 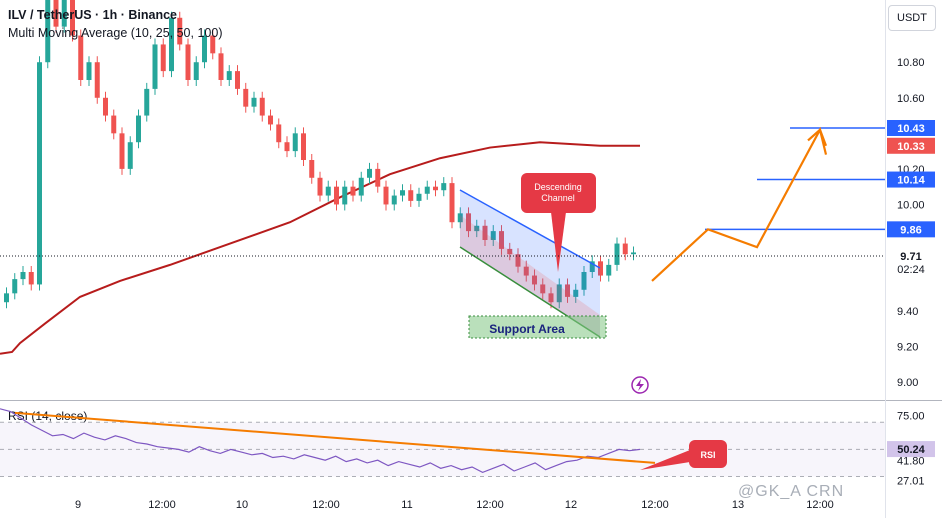 What do you see at coordinates (571, 505) in the screenshot?
I see `time-tick-label: 12` at bounding box center [571, 505].